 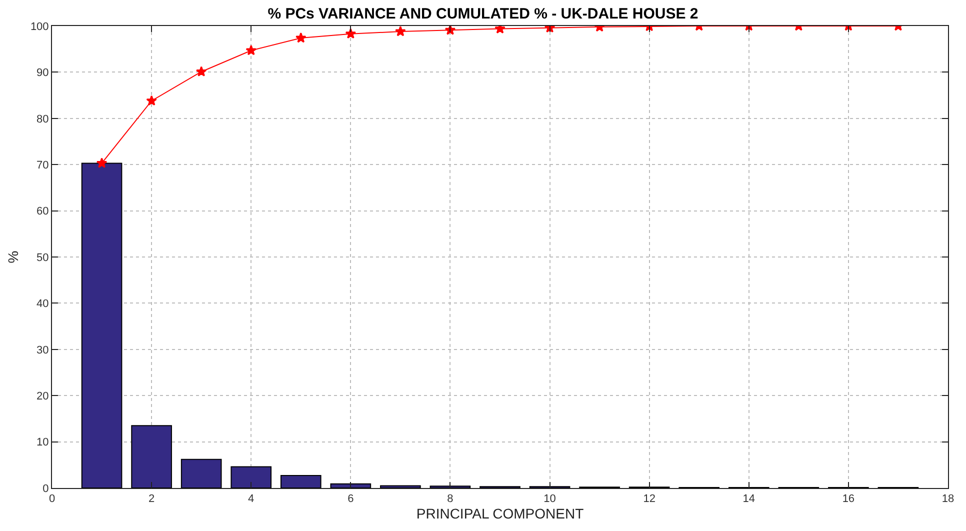 What do you see at coordinates (42, 258) in the screenshot?
I see `y-tick-label: 50` at bounding box center [42, 258].